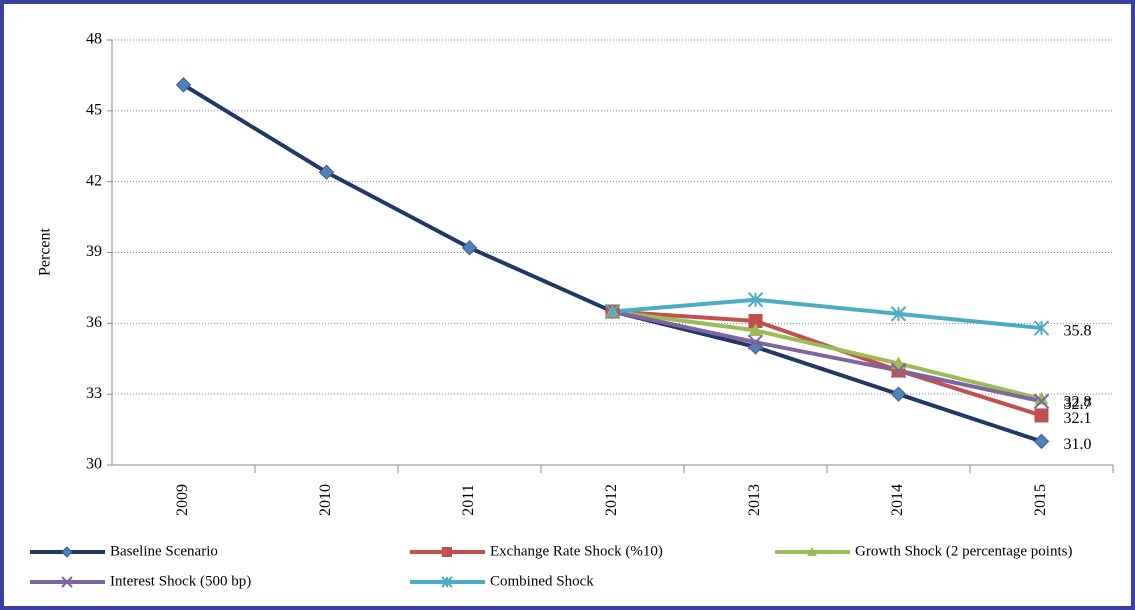 The image size is (1135, 610). I want to click on x-tick-label: 2015, so click(1040, 500).